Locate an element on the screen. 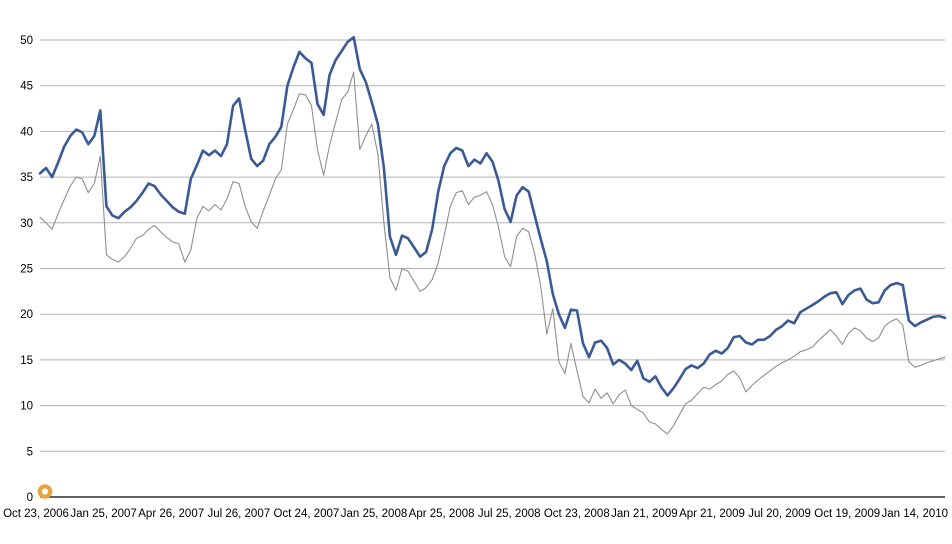  y-axis-tick-label: 45 is located at coordinates (26, 87).